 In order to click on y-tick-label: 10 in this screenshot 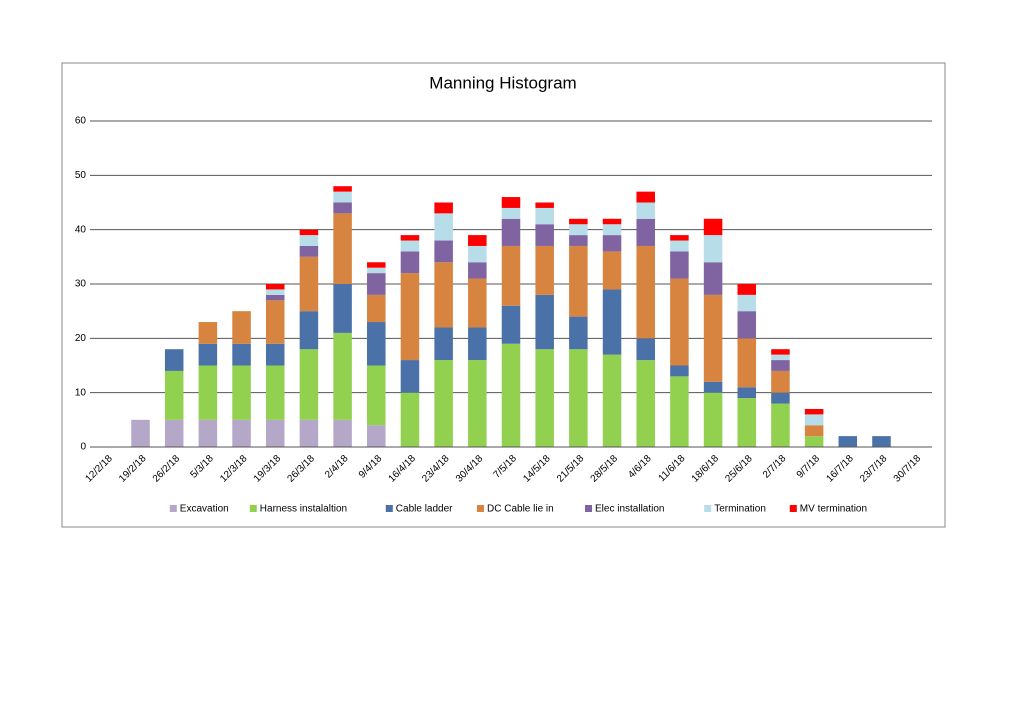, I will do `click(81, 392)`.